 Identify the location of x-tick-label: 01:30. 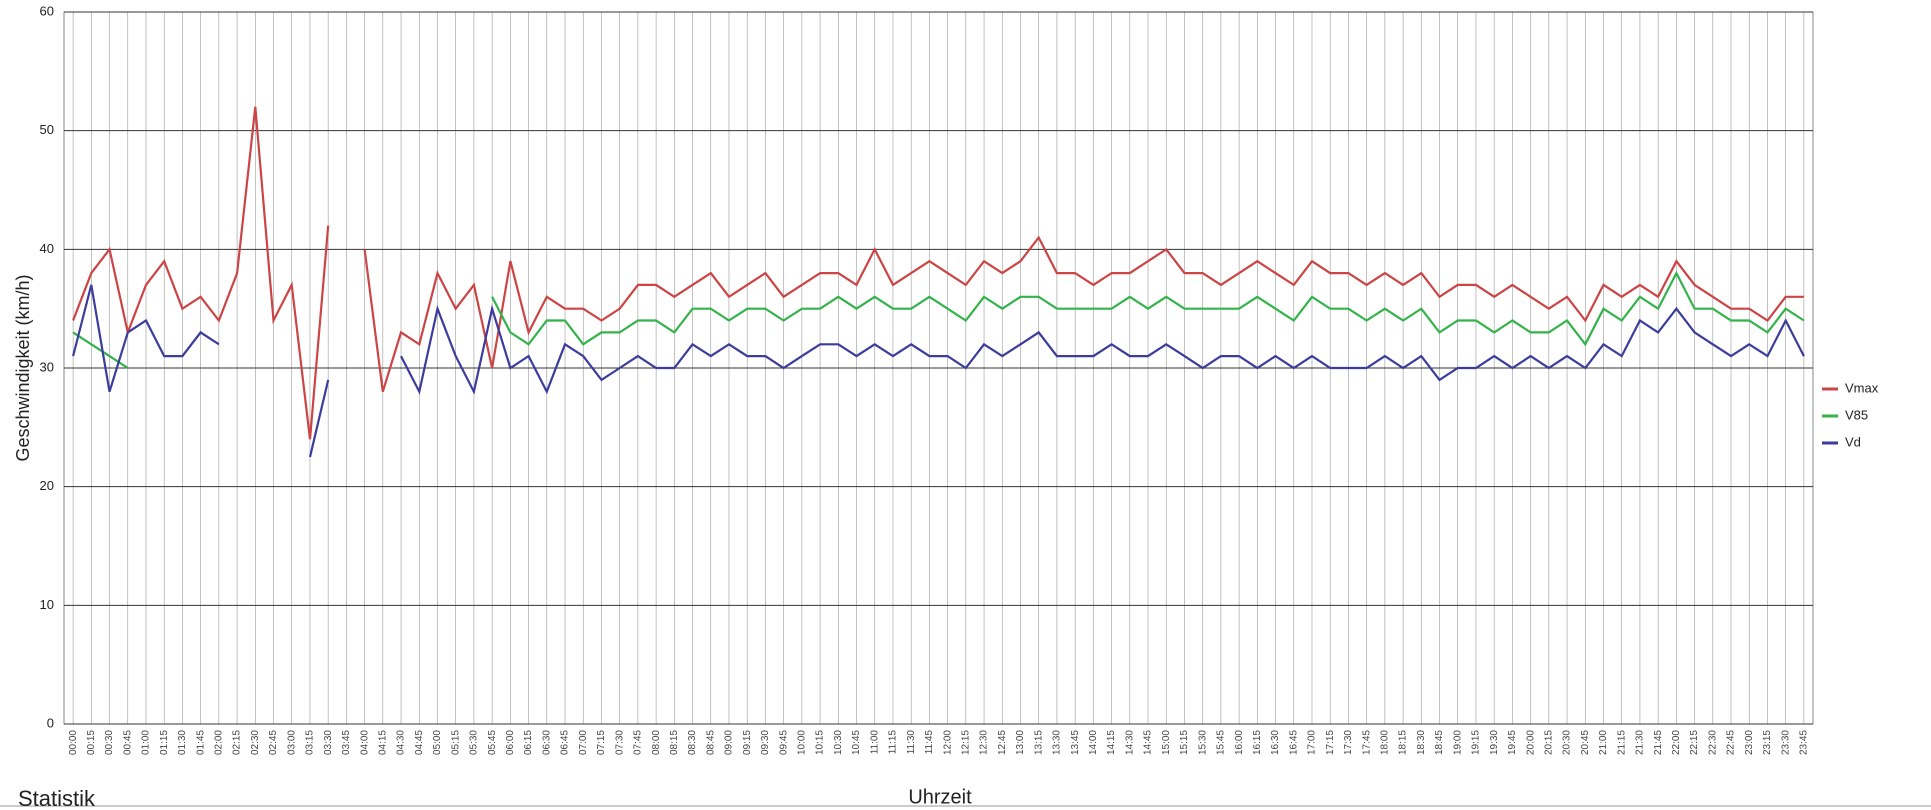
(182, 742).